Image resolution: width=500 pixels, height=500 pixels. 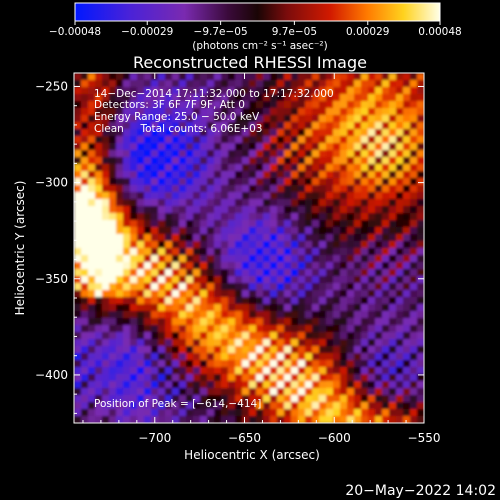 I want to click on colorbar-tick-label: −0.00048, so click(x=75, y=32).